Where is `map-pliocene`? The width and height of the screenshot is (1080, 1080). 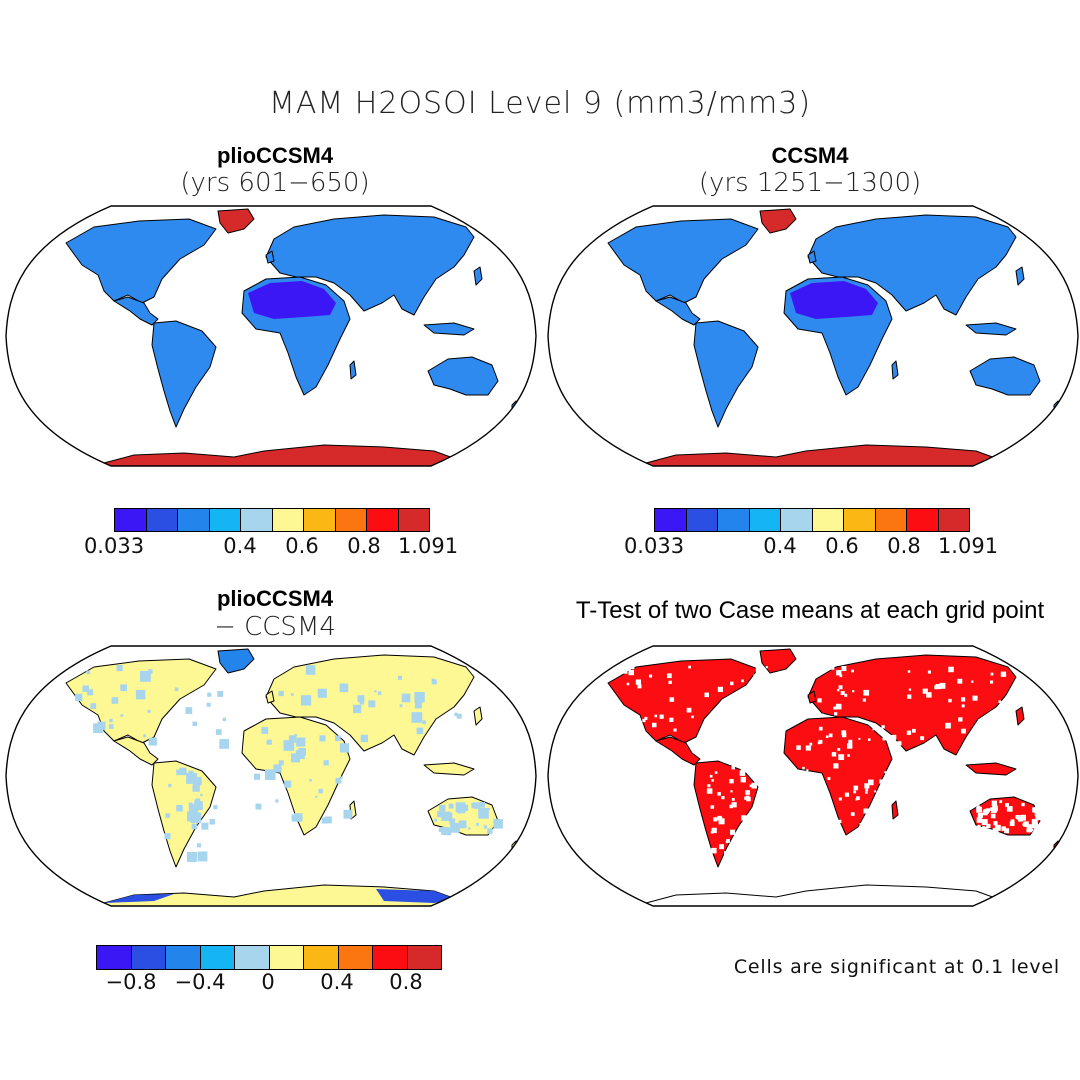
map-pliocene is located at coordinates (271, 336).